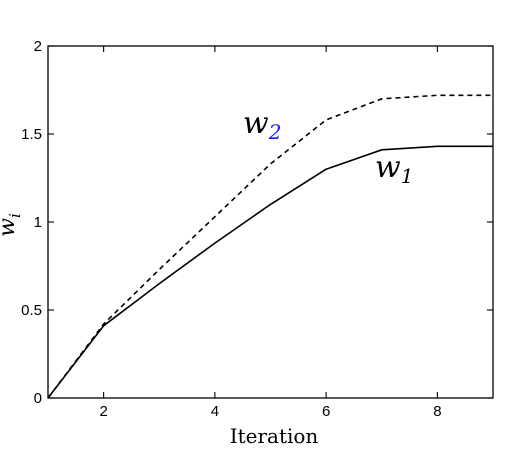 This screenshot has height=460, width=522. What do you see at coordinates (215, 411) in the screenshot?
I see `x-tick-label: 4` at bounding box center [215, 411].